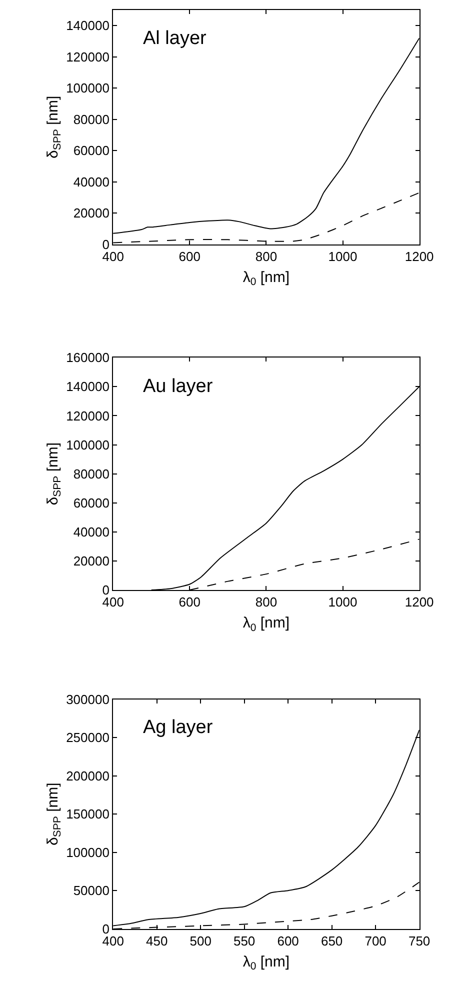  Describe the element at coordinates (201, 940) in the screenshot. I see `x-tick-label: 500` at that location.